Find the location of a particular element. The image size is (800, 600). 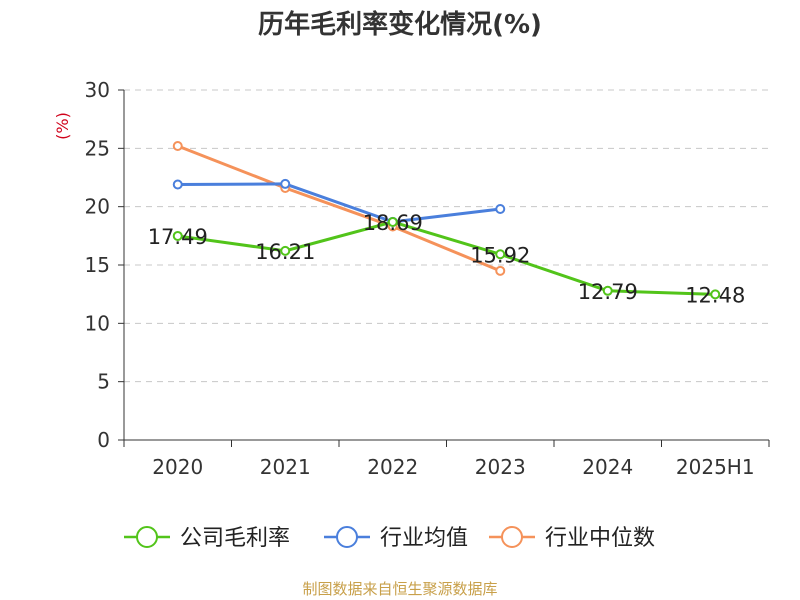

legend-item: 公司毛利率 is located at coordinates (207, 538).